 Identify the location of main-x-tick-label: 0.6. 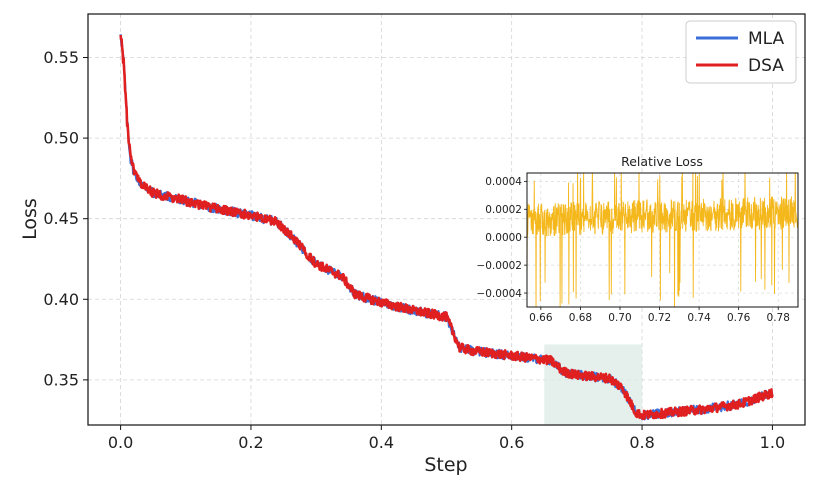
(511, 442).